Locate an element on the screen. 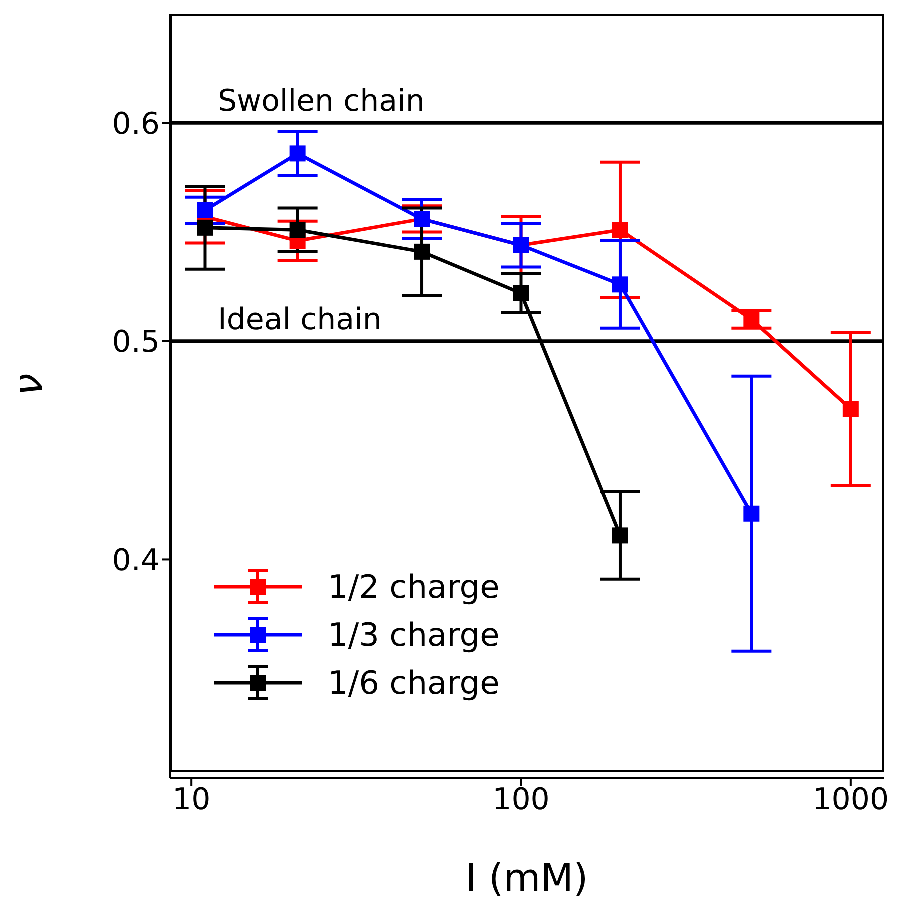  y-tick-label: 0.5 is located at coordinates (136, 342).